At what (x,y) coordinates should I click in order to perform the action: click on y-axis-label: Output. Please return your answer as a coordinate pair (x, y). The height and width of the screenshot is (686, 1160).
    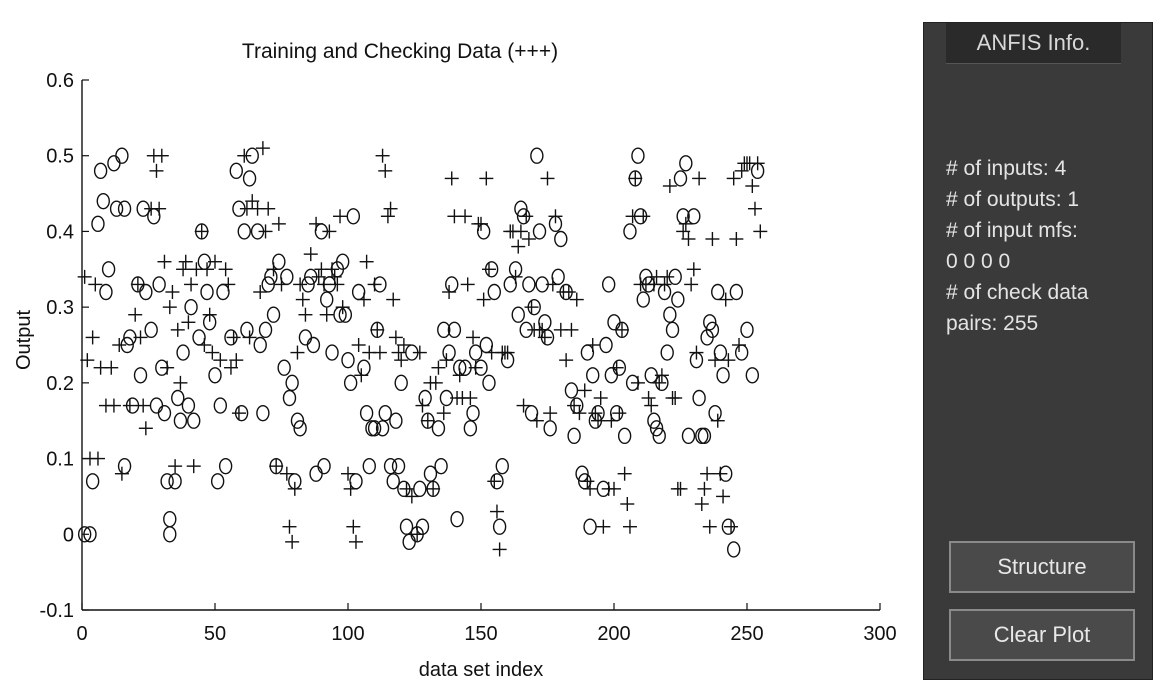
    Looking at the image, I should click on (24, 340).